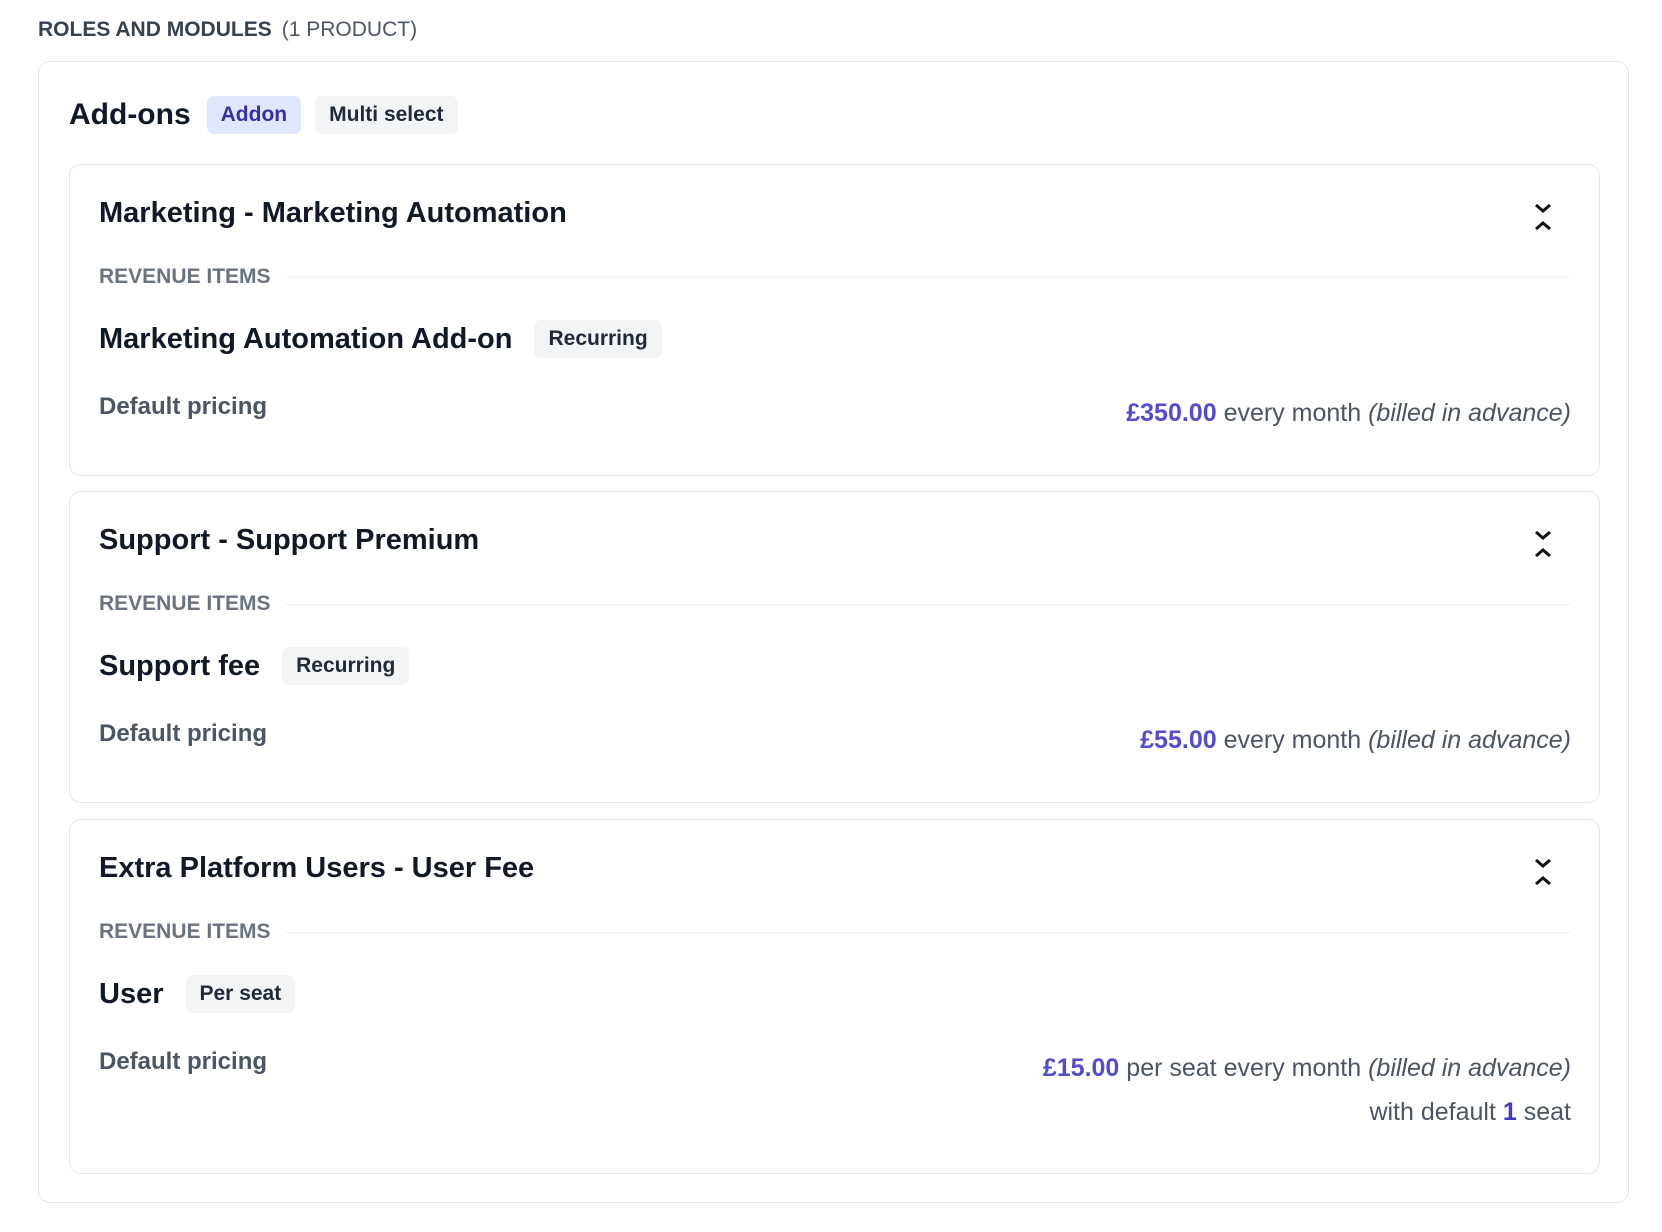  I want to click on price-period: per seat every month, so click(1244, 1068).